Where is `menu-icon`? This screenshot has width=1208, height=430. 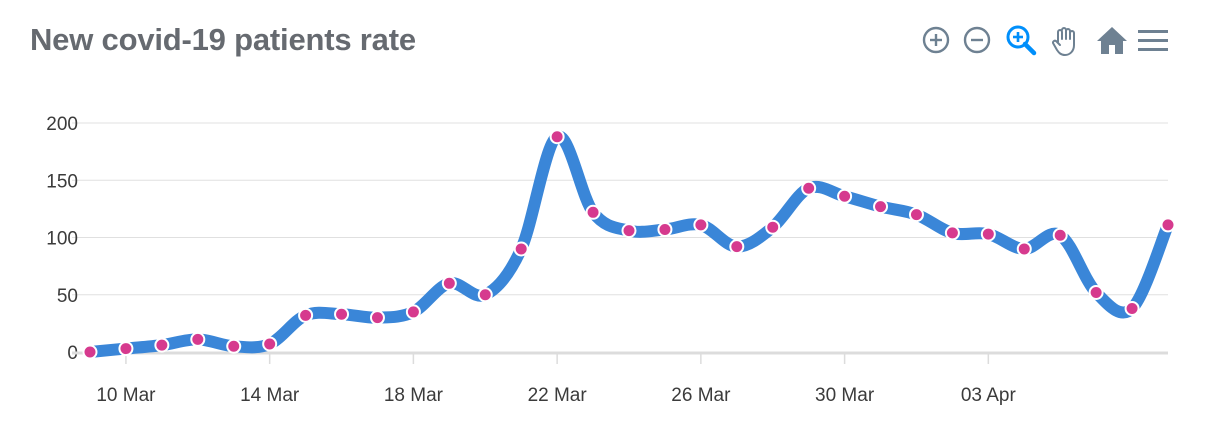 menu-icon is located at coordinates (1153, 40).